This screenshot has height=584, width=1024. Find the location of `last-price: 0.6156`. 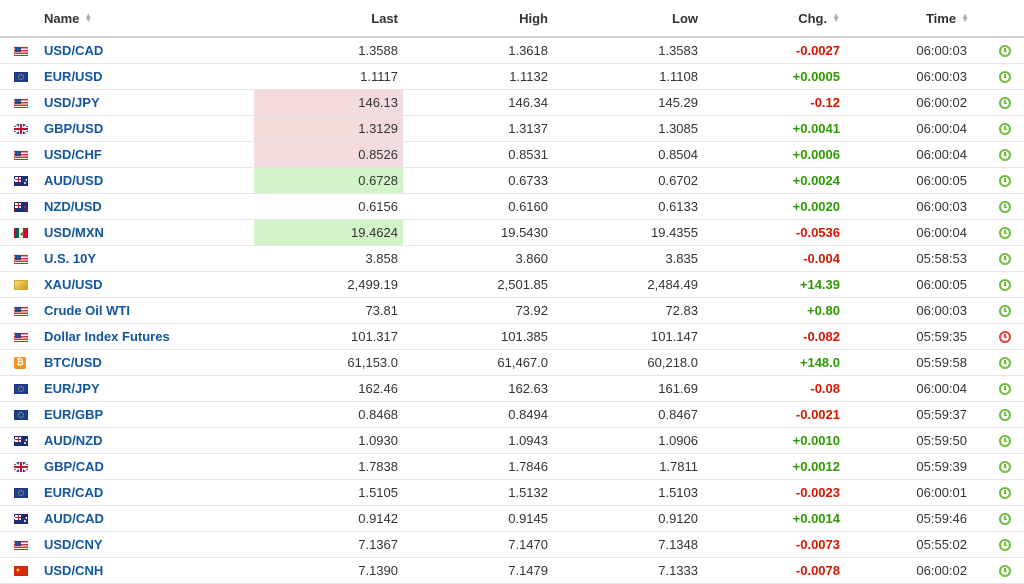

last-price: 0.6156 is located at coordinates (378, 206).